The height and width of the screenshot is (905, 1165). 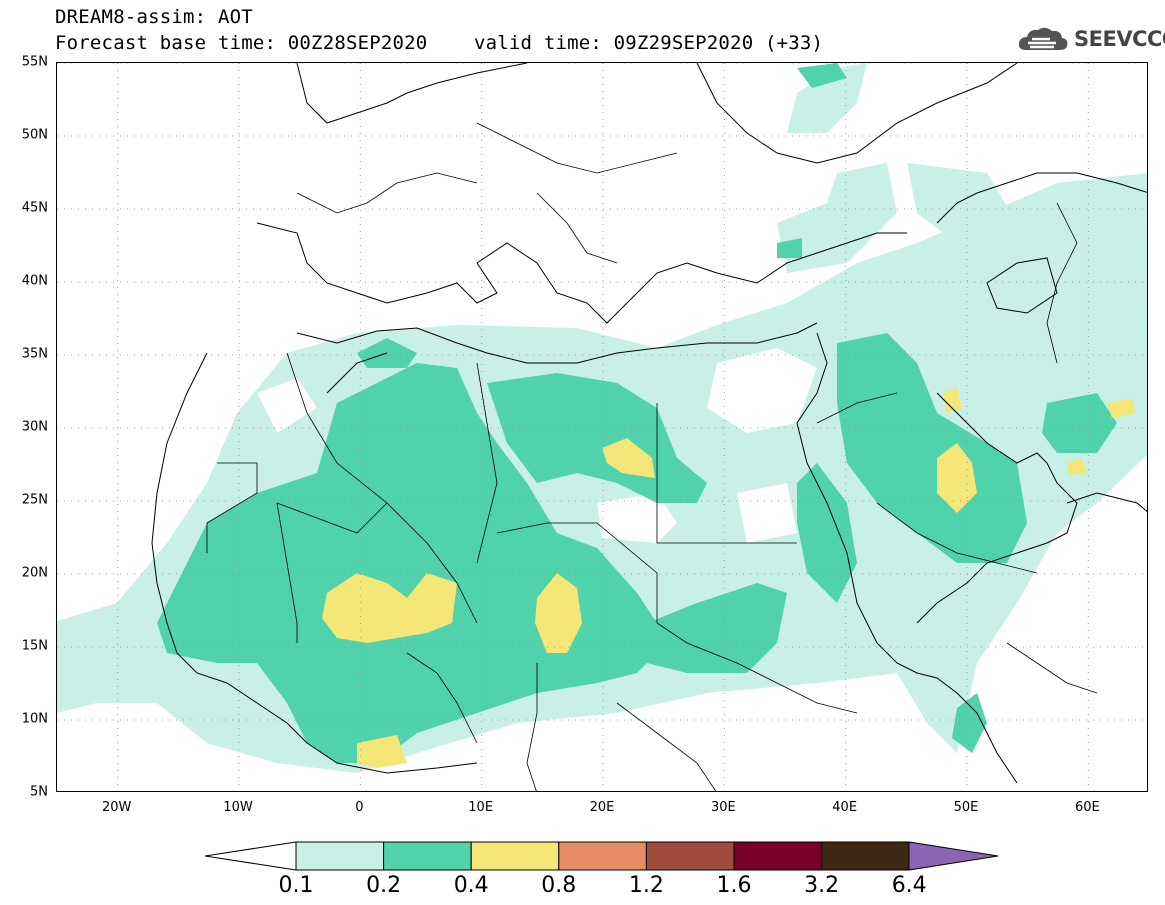 What do you see at coordinates (822, 885) in the screenshot?
I see `colorbar-label: 3.2` at bounding box center [822, 885].